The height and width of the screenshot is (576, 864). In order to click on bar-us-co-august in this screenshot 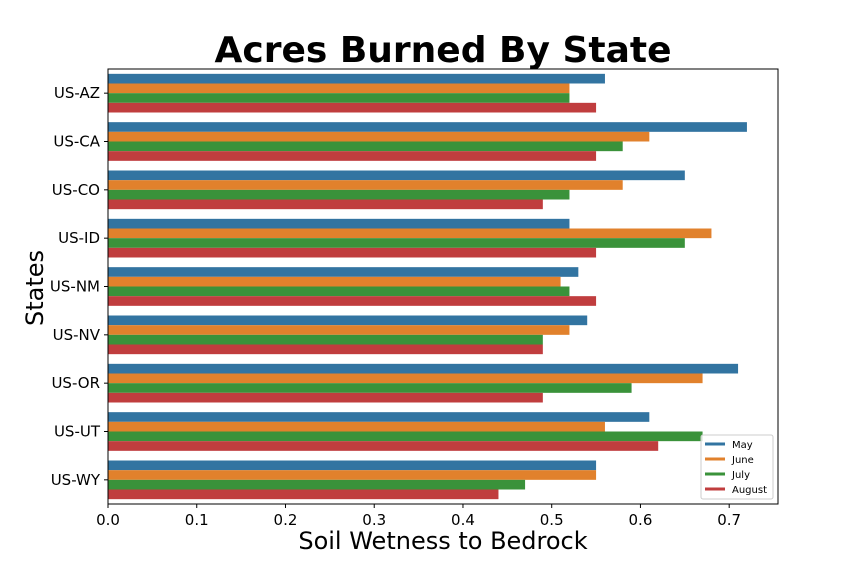, I will do `click(325, 204)`.